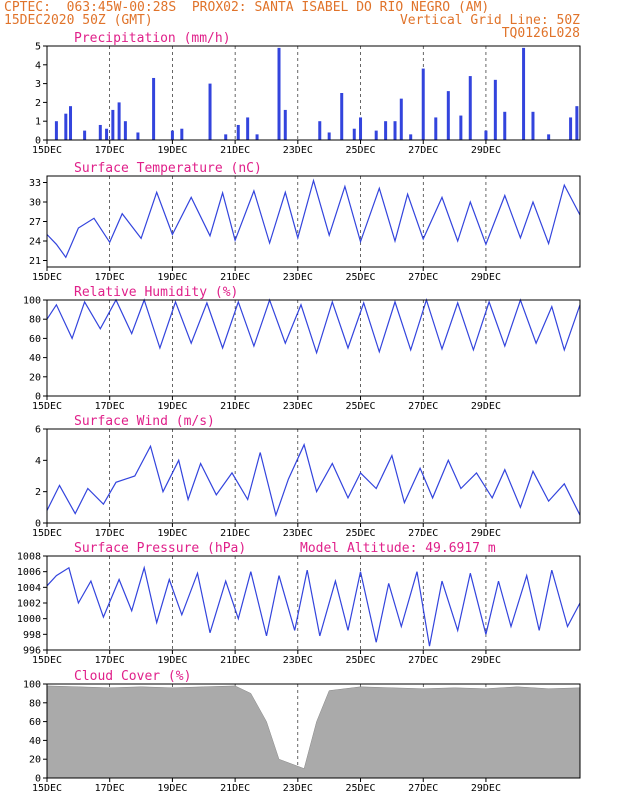 The image size is (618, 800). I want to click on y-tick-label: 1008, so click(29, 557).